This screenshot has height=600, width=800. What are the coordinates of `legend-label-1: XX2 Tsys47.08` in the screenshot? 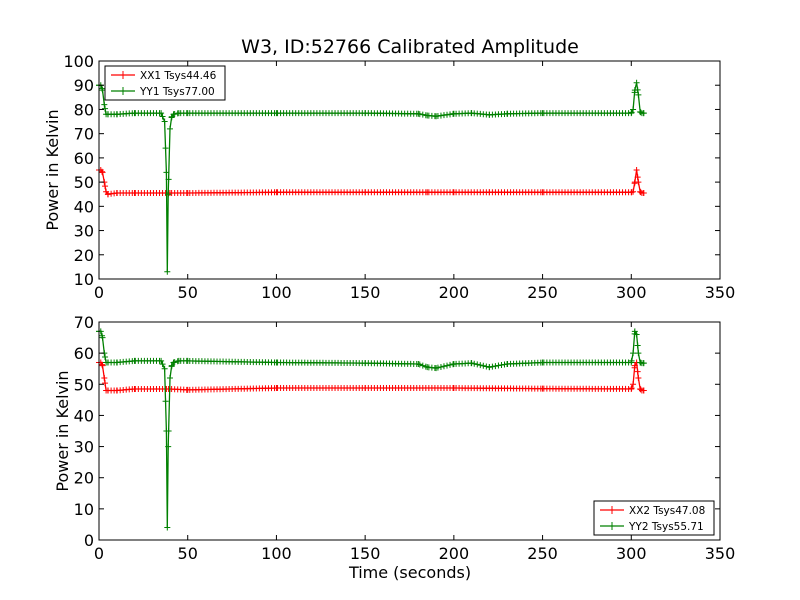 It's located at (667, 511).